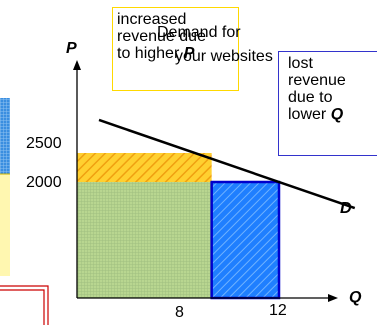 This screenshot has height=325, width=377. Describe the element at coordinates (144, 167) in the screenshot. I see `increased-revenue-area` at that location.